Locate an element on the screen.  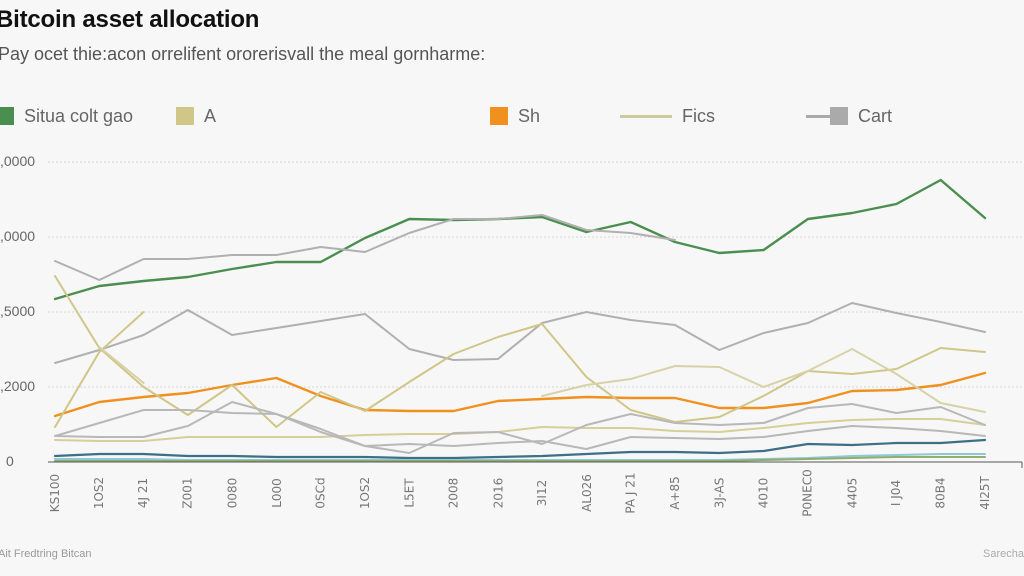
x-tick-label: P0NEC0 is located at coordinates (808, 493).